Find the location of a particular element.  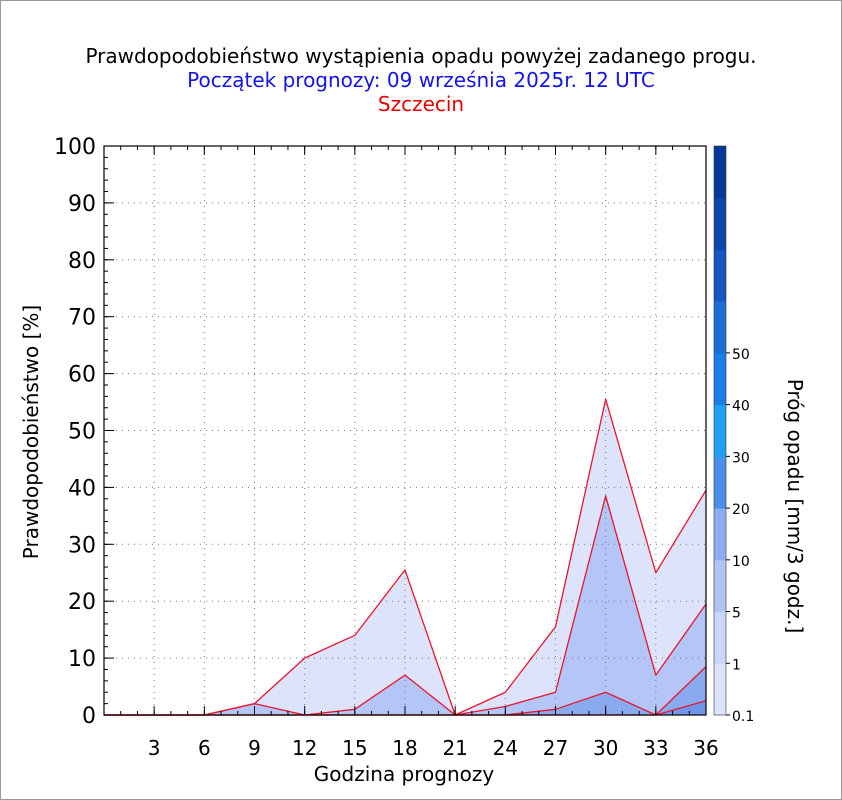

colorbar-title: Próg opadu [mm/3 godz.] is located at coordinates (795, 506).